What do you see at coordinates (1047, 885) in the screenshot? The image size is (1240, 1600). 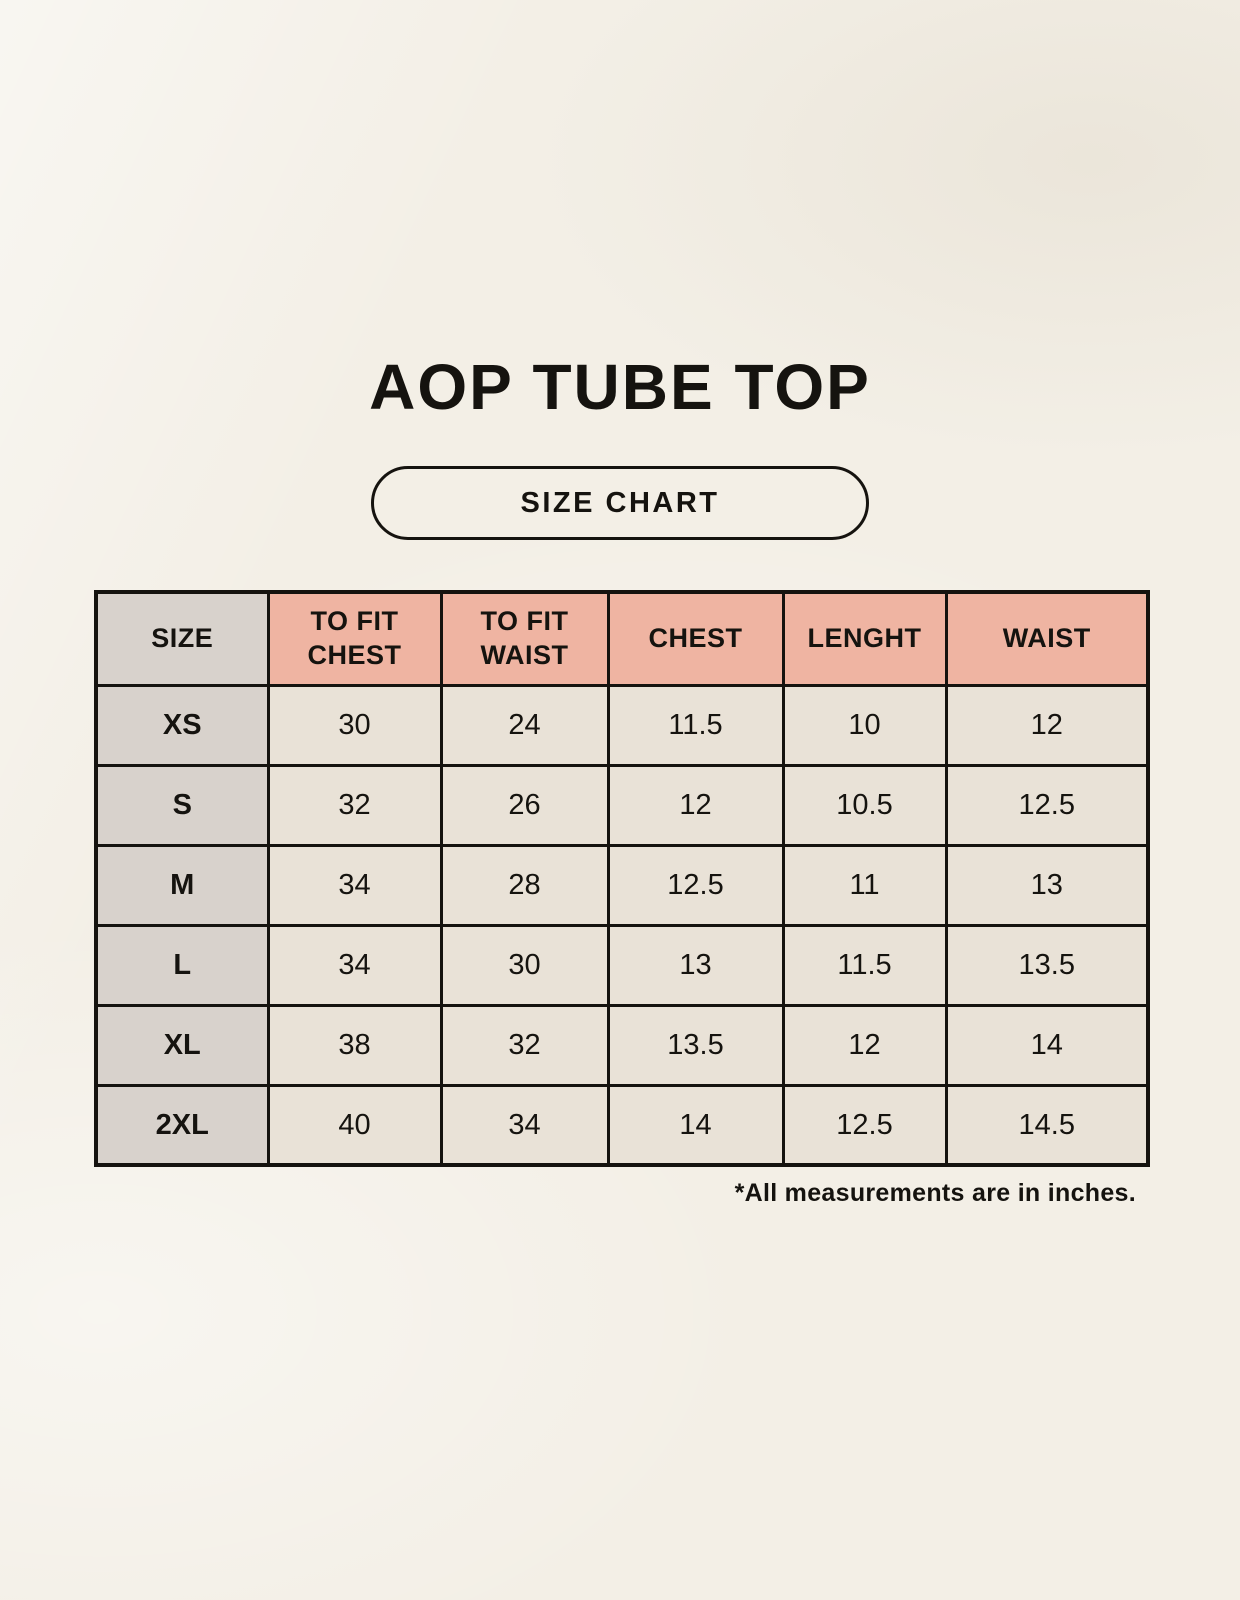 I see `cell-m-waist: 13` at bounding box center [1047, 885].